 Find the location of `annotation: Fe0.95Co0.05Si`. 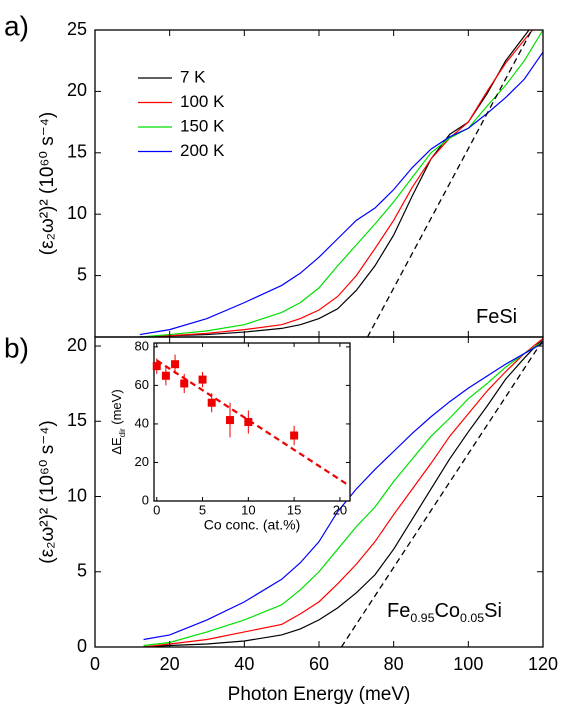

annotation: Fe0.95Co0.05Si is located at coordinates (444, 612).